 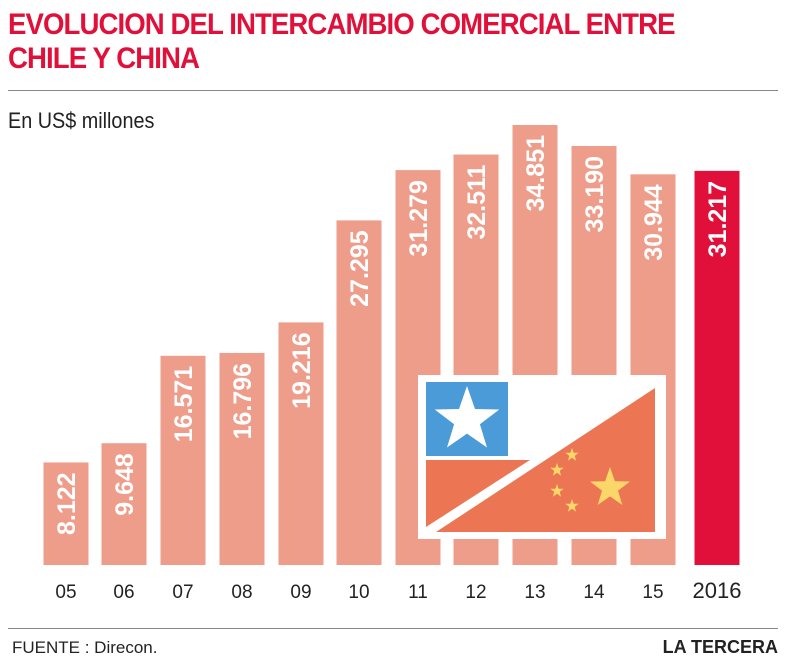 I want to click on bar-2016, so click(x=717, y=367).